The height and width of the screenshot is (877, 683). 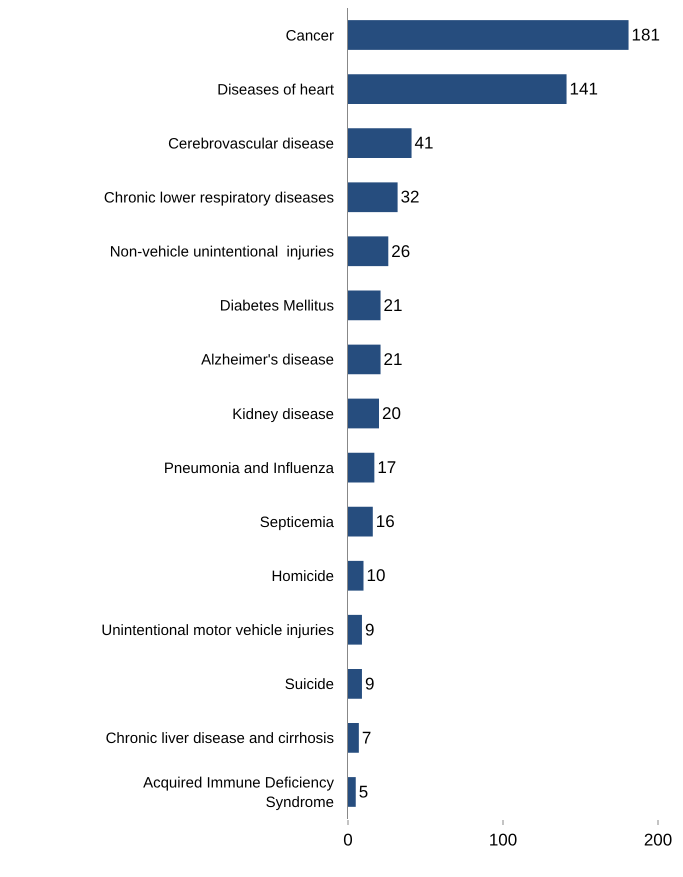 What do you see at coordinates (276, 89) in the screenshot?
I see `y-tick-label: Diseases of heart` at bounding box center [276, 89].